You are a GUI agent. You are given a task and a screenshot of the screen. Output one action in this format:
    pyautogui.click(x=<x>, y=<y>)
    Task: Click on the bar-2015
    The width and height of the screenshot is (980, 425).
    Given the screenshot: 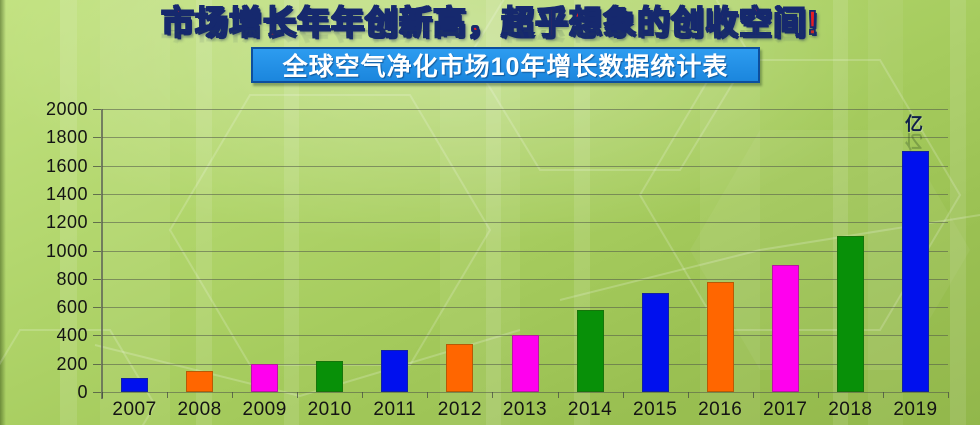 What is the action you would take?
    pyautogui.click(x=655, y=342)
    